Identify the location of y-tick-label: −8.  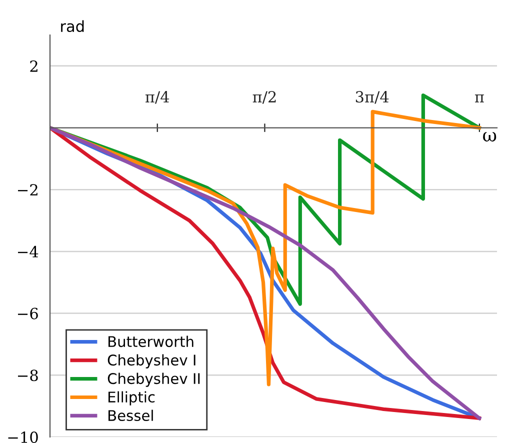
(28, 376).